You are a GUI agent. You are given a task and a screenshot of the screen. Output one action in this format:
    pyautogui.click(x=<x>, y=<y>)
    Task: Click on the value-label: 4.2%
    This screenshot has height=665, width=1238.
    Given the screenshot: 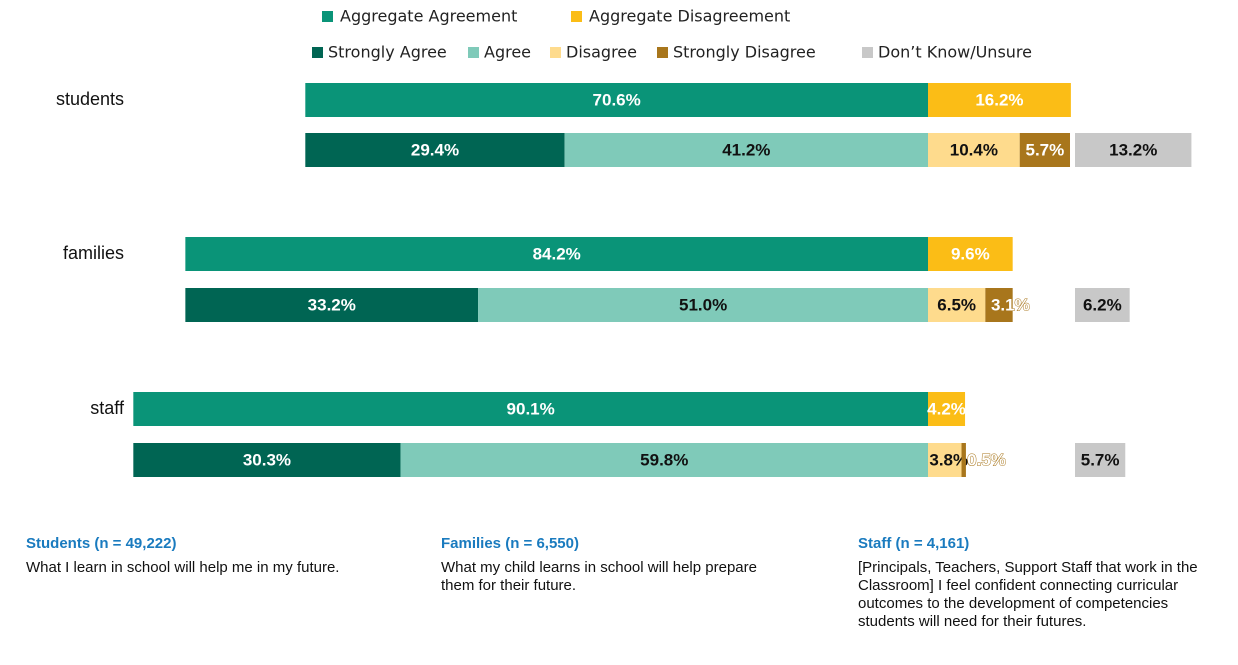 What is the action you would take?
    pyautogui.click(x=946, y=408)
    